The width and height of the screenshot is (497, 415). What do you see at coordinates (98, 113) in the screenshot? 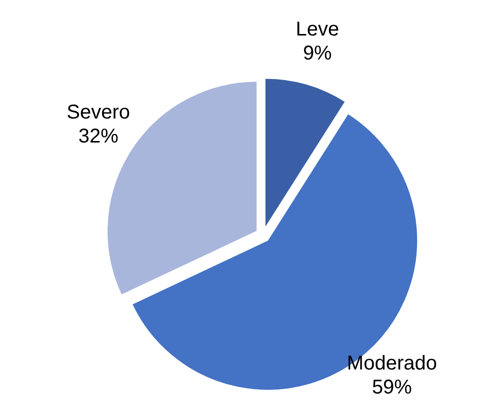
I see `slice-label: Severo` at bounding box center [98, 113].